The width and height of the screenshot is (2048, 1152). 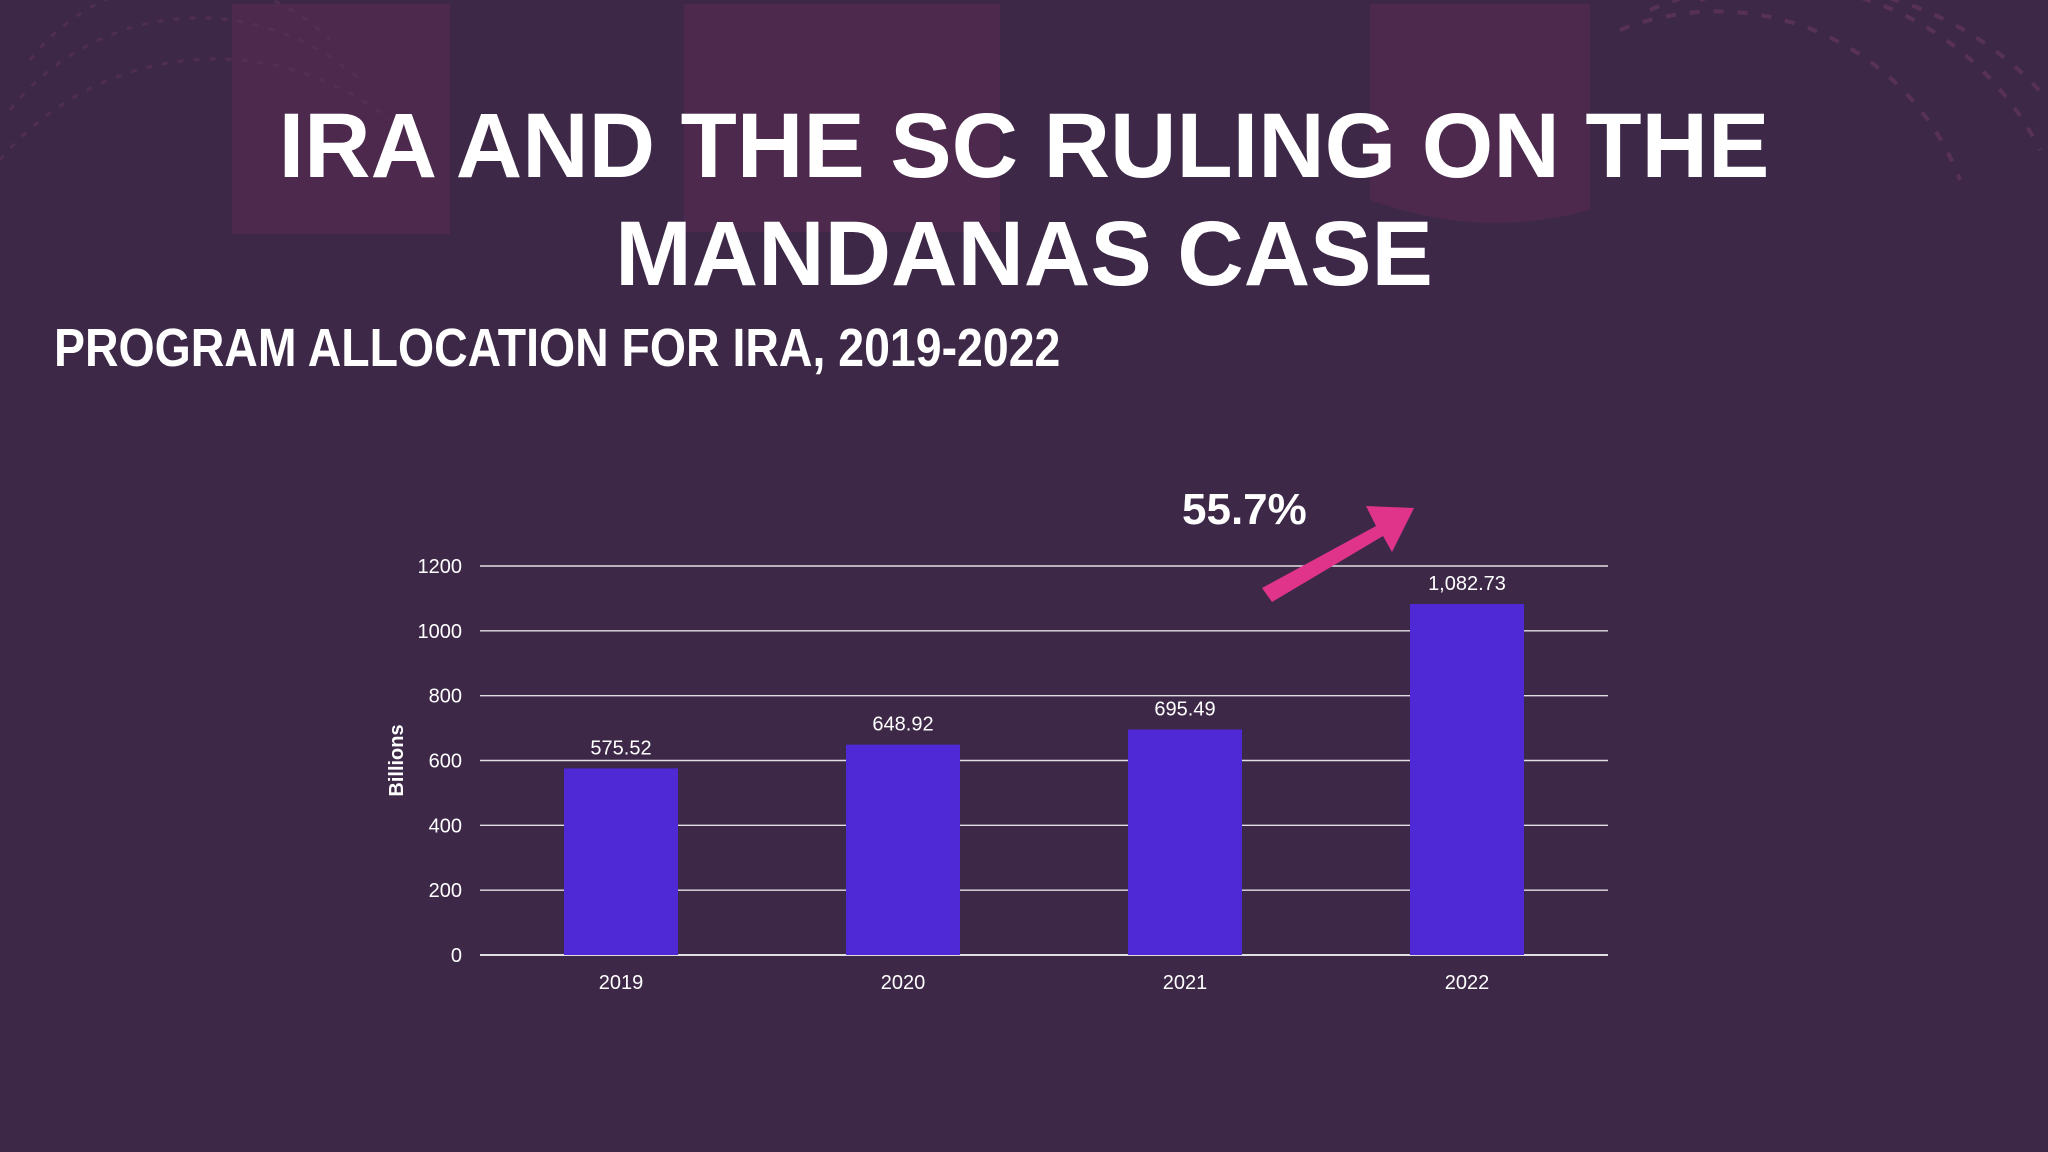 I want to click on y-axis-label: Billions, so click(x=397, y=760).